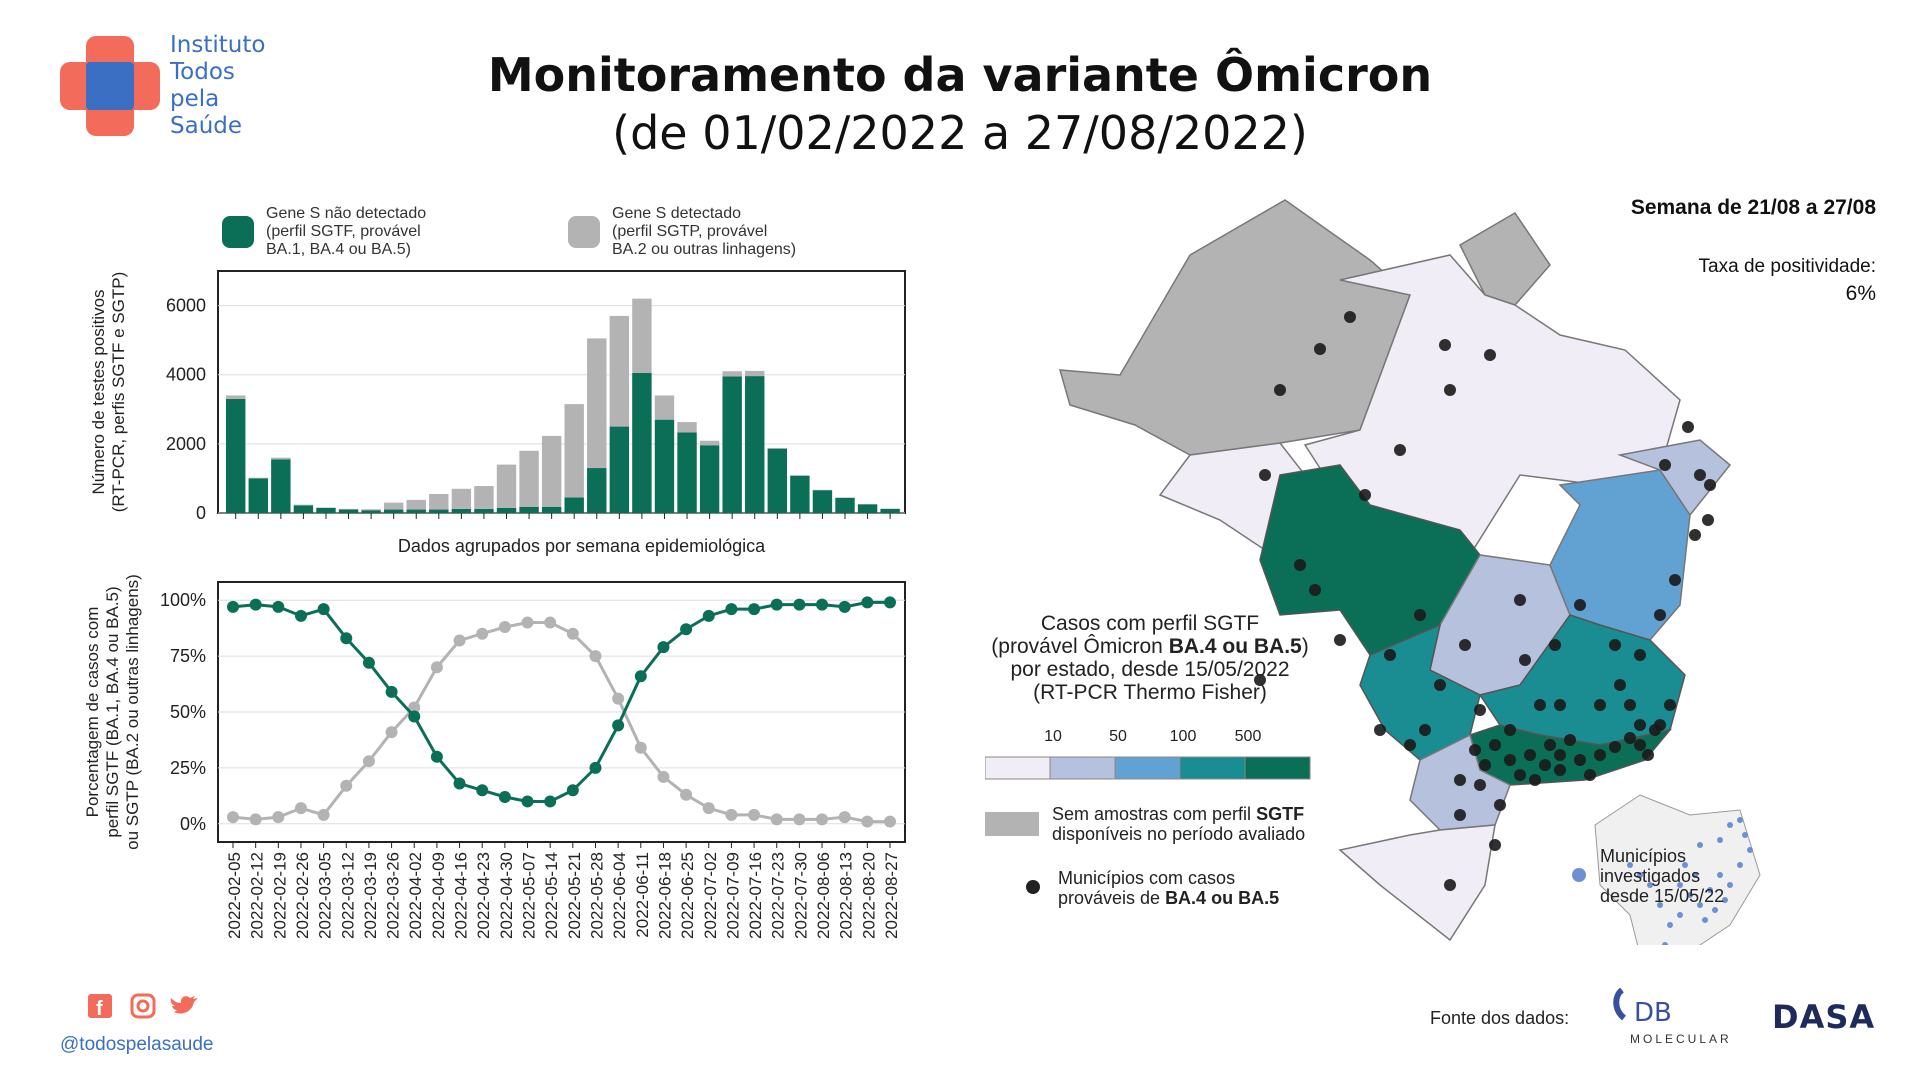 The height and width of the screenshot is (1080, 1920). What do you see at coordinates (960, 75) in the screenshot?
I see `page-title: Monitoramento da variante Ômicron` at bounding box center [960, 75].